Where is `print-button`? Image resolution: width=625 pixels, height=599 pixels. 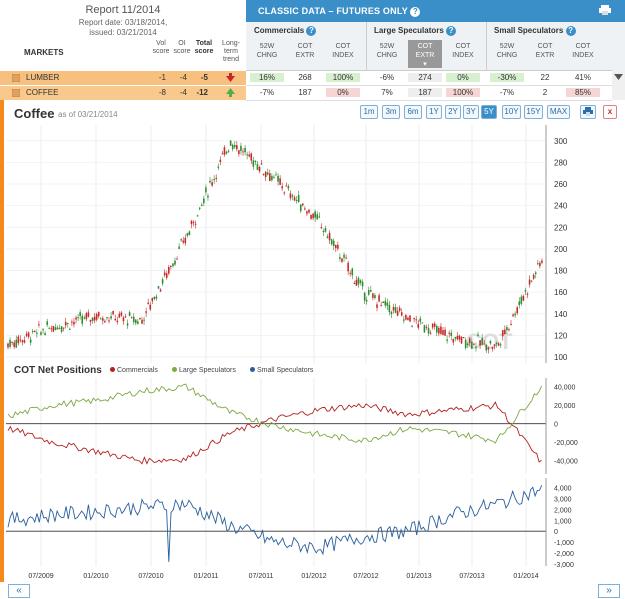
print-button is located at coordinates (588, 112).